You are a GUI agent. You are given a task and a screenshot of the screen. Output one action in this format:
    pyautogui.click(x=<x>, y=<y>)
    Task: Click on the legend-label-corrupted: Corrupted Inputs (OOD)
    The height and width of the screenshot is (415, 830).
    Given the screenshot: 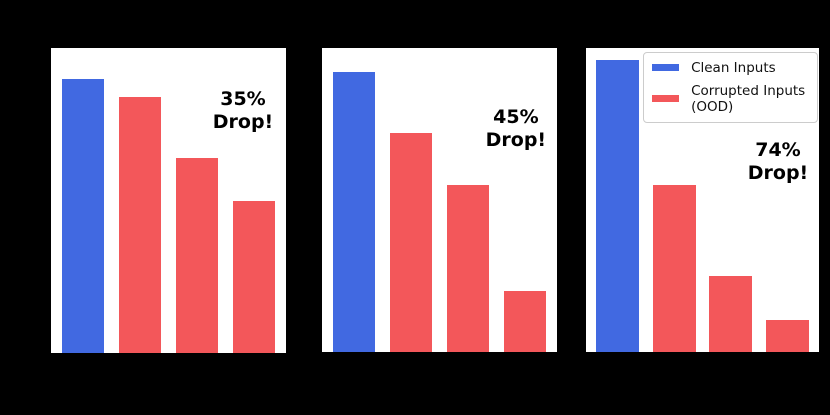 What is the action you would take?
    pyautogui.click(x=748, y=98)
    